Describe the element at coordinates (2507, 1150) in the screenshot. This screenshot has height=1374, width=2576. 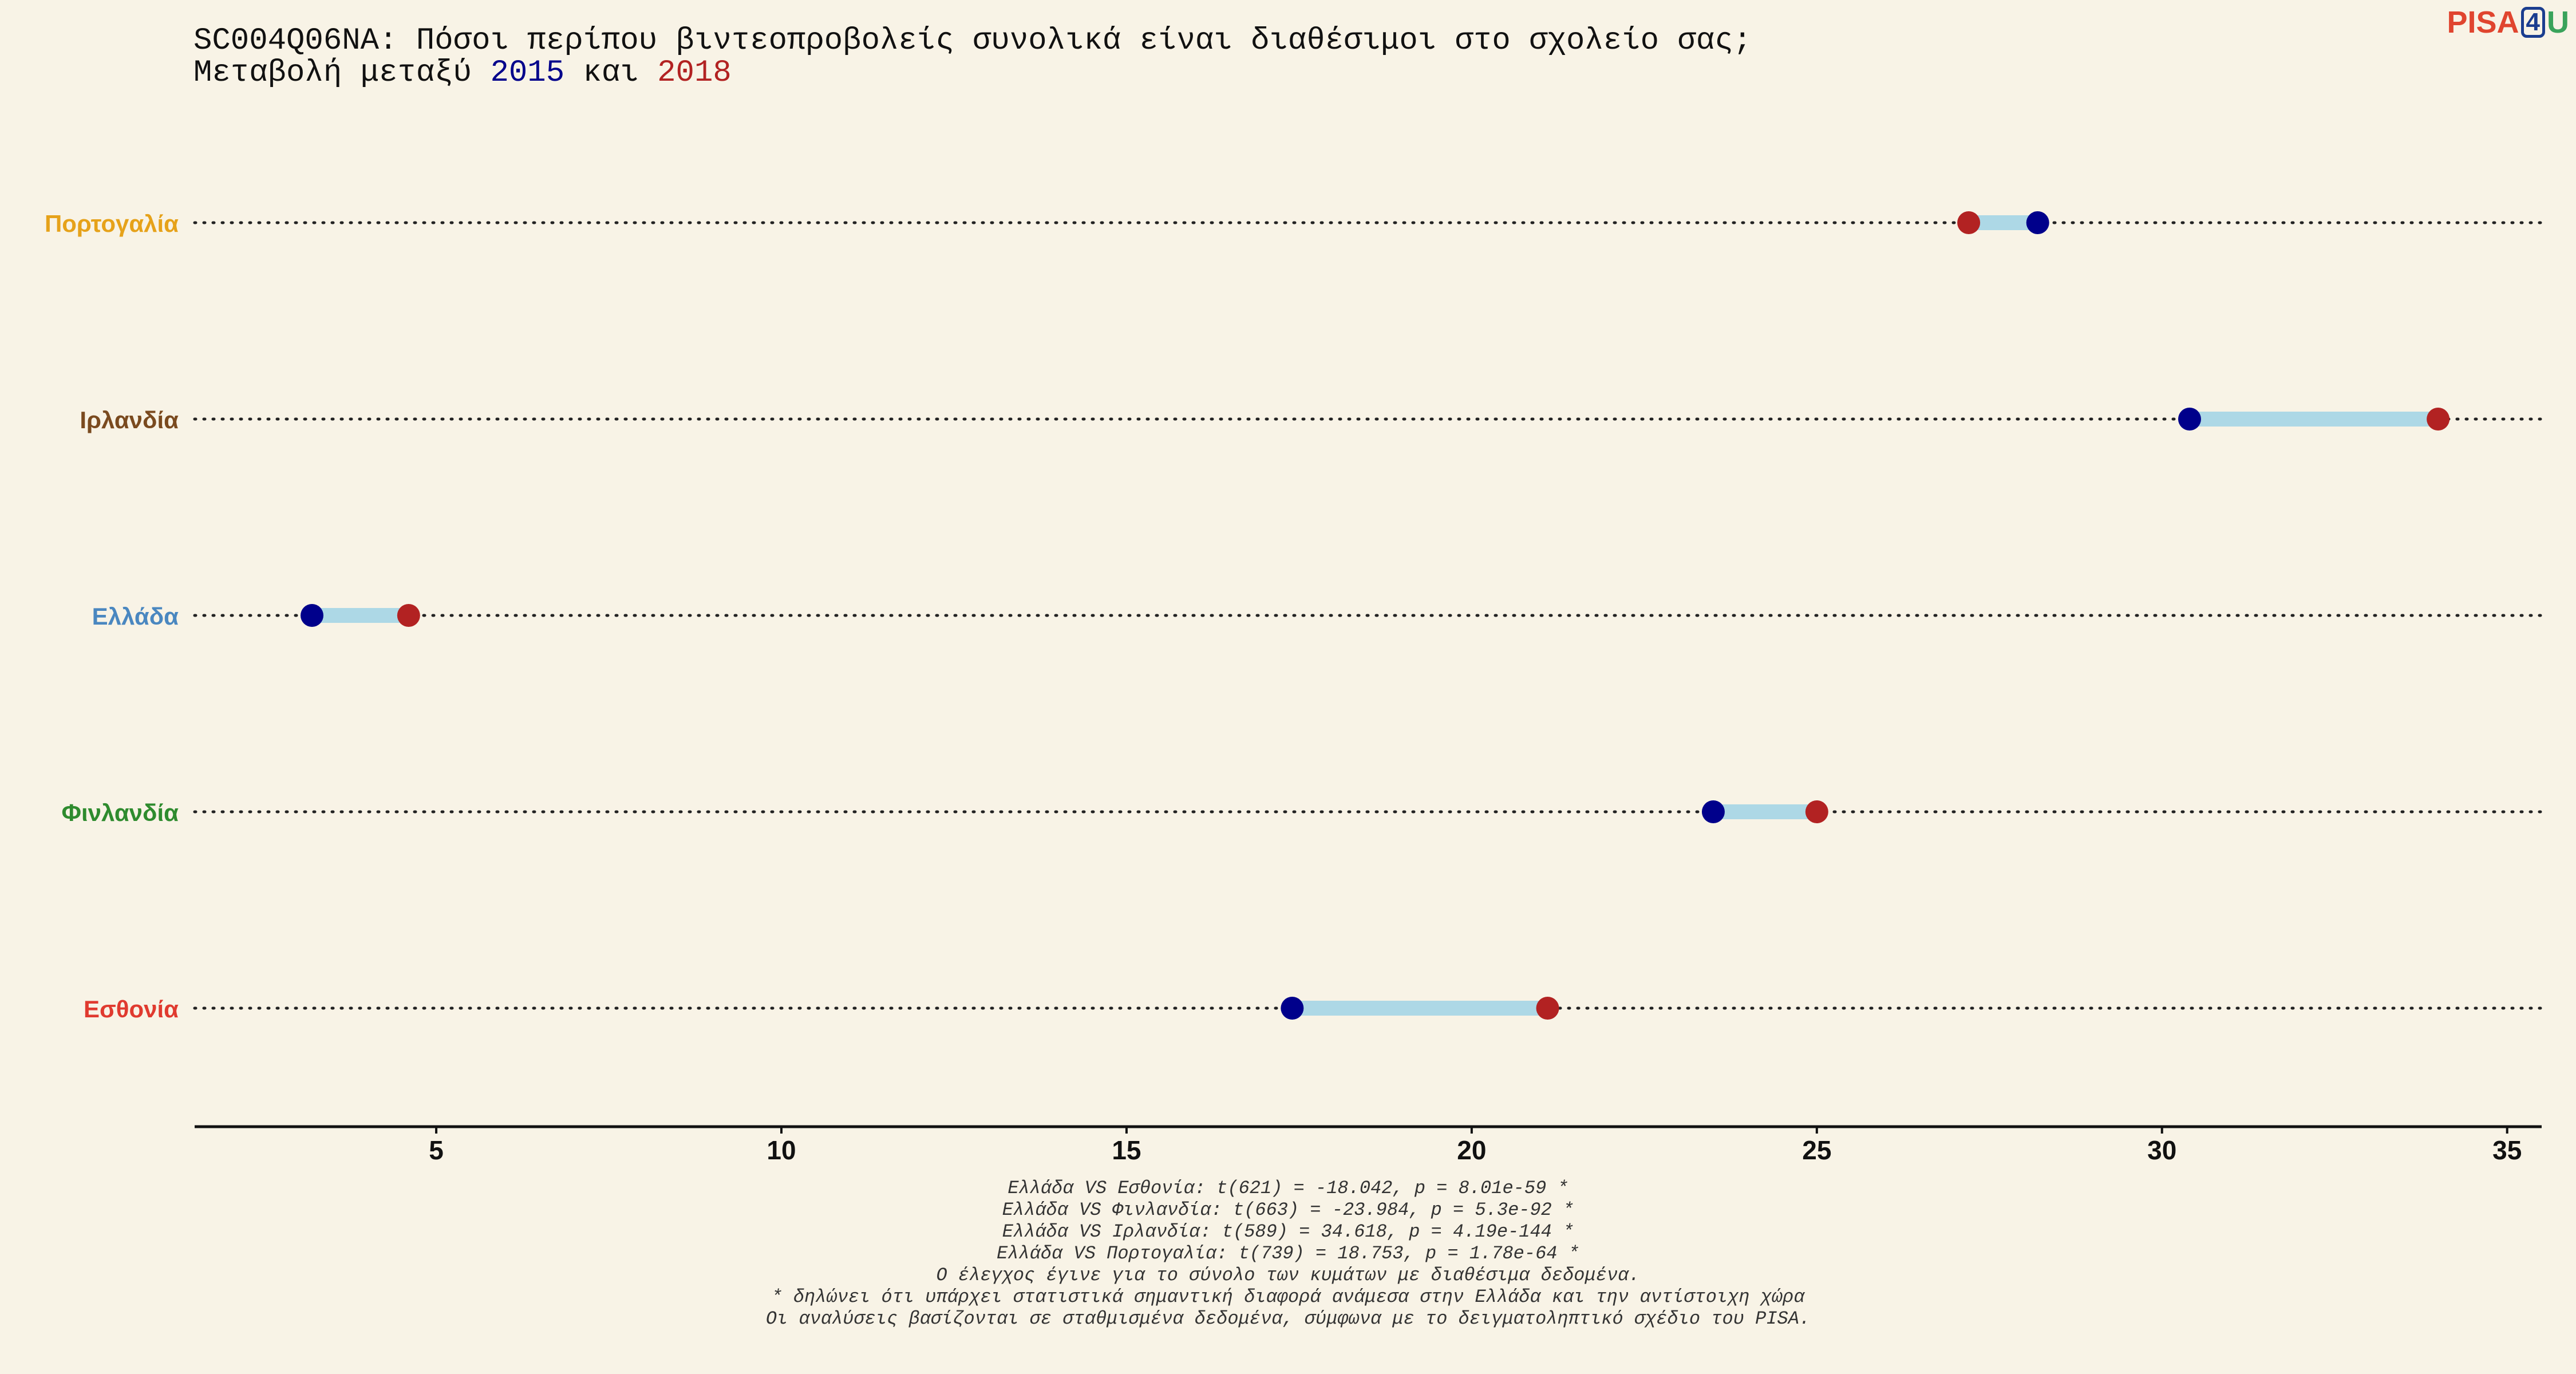
I see `x-tick-label: 35` at that location.